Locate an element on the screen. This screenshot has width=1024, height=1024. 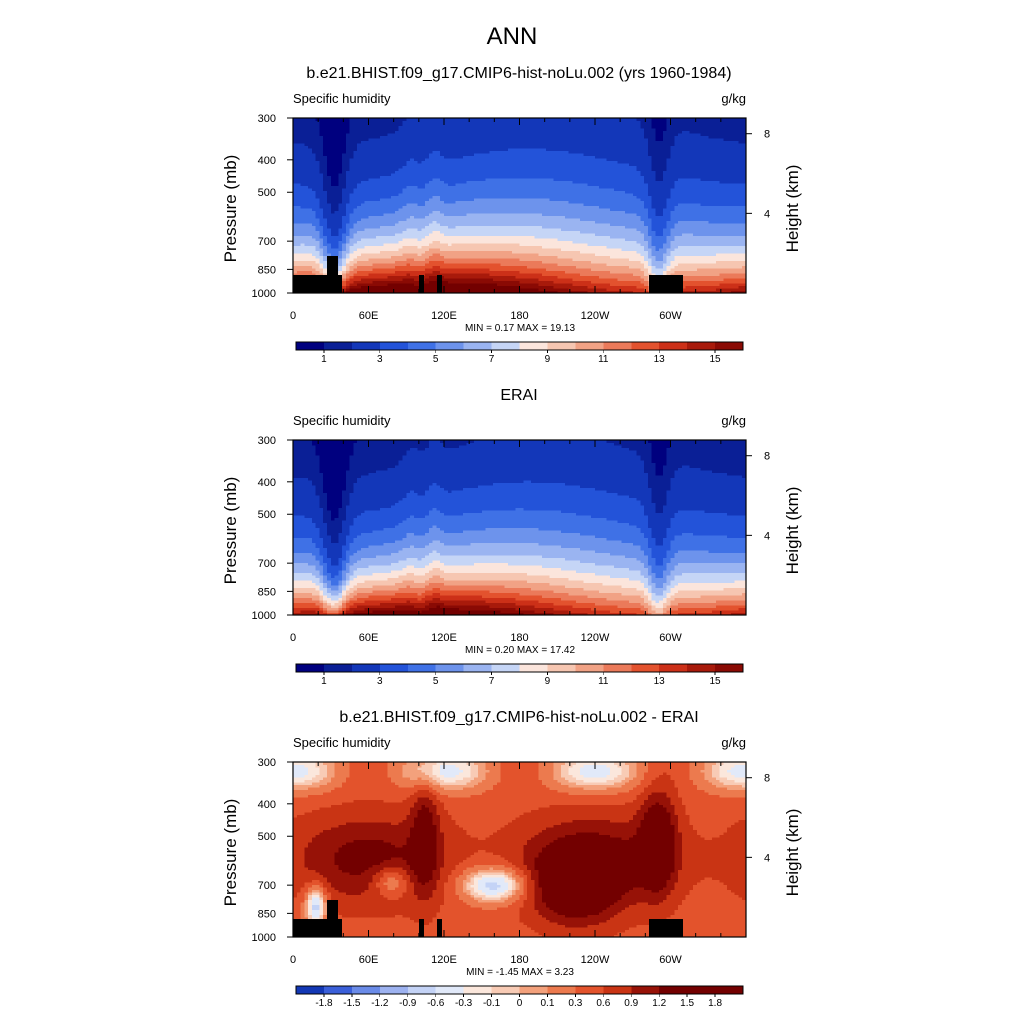
figure-title: ANN is located at coordinates (512, 36).